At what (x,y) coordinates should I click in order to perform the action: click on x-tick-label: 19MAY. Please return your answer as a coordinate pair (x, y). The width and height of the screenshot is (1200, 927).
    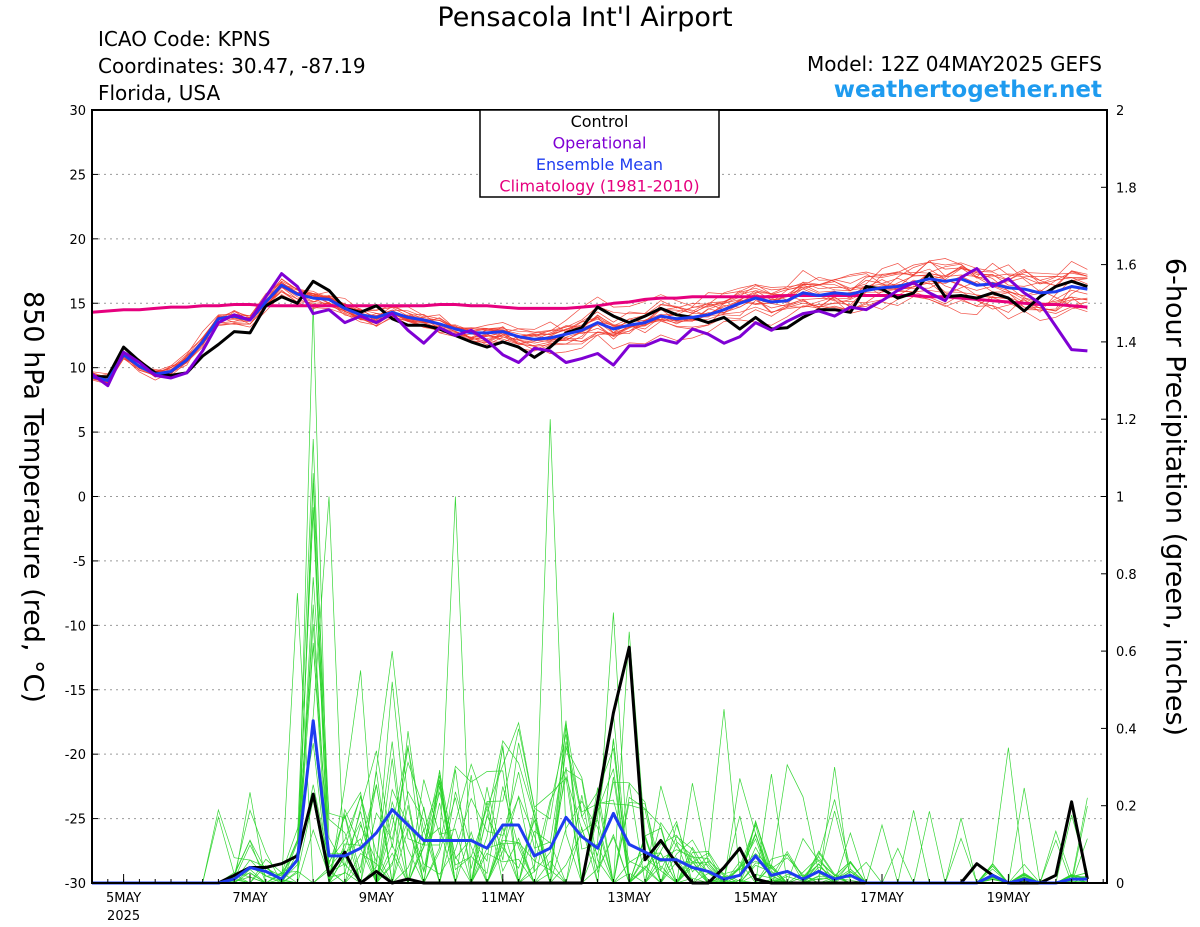
    Looking at the image, I should click on (1009, 898).